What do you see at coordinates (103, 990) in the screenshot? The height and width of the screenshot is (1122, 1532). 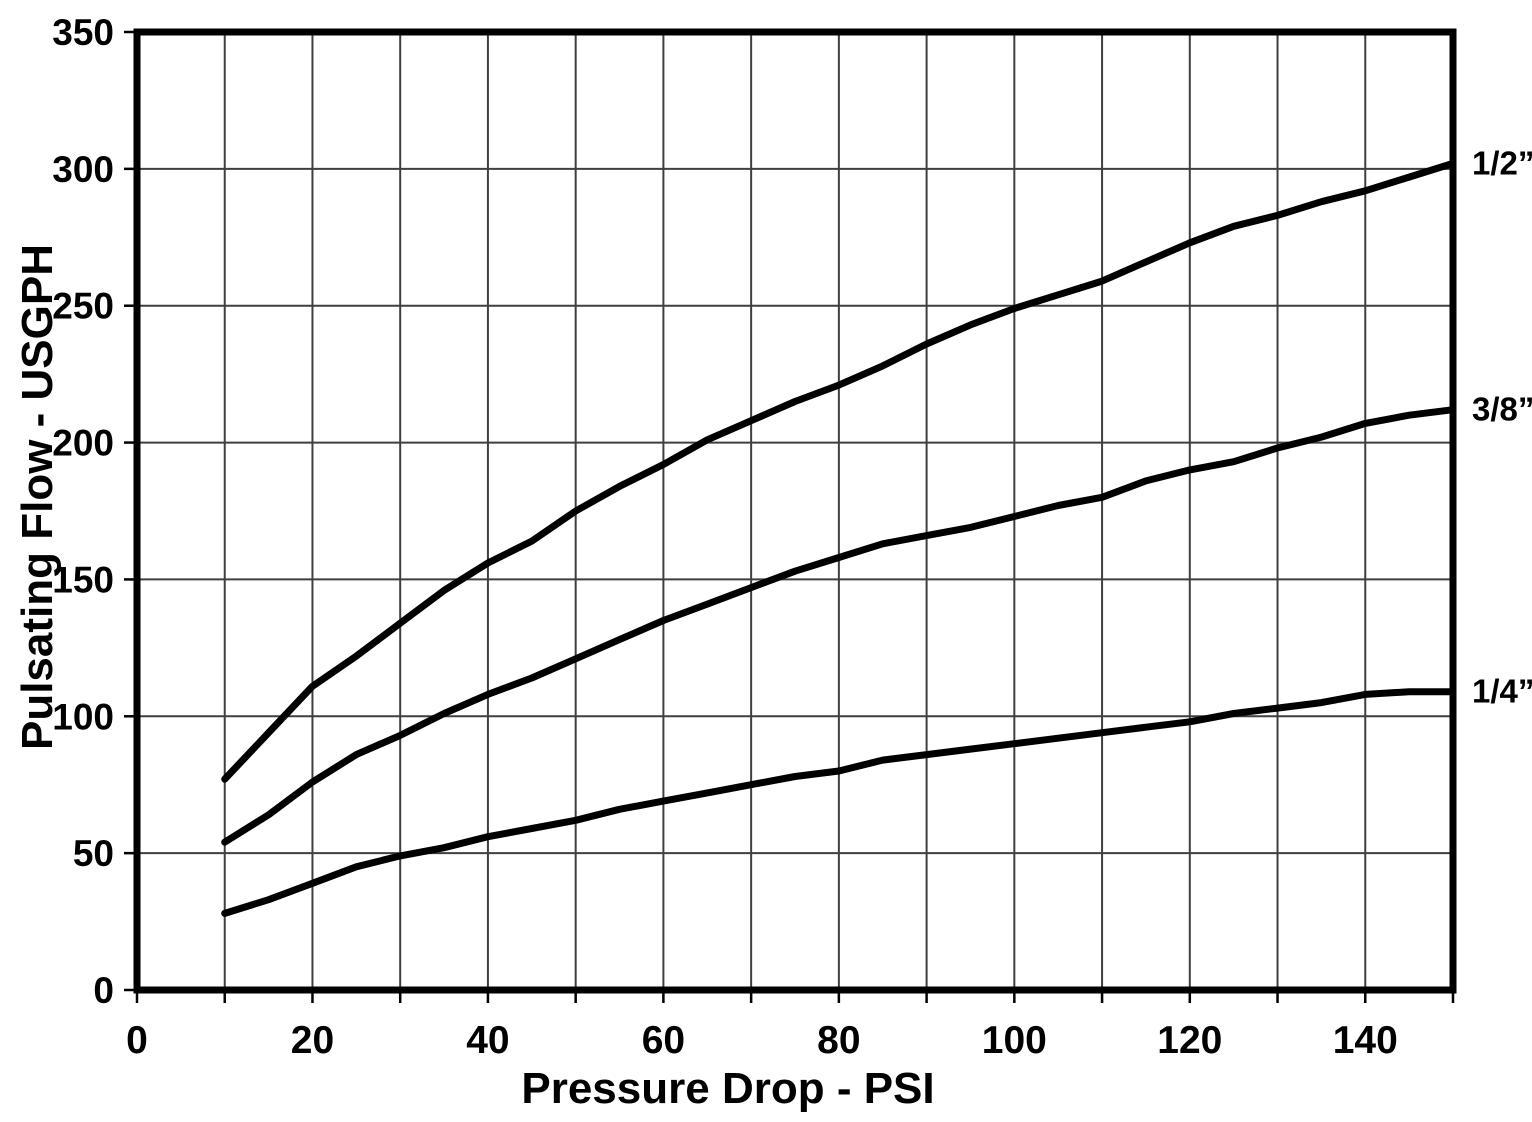 I see `y-tick-label: 0` at bounding box center [103, 990].